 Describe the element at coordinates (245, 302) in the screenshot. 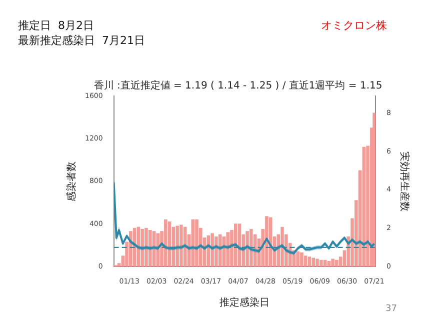

I see `x-axis-title: 推定感染日` at that location.